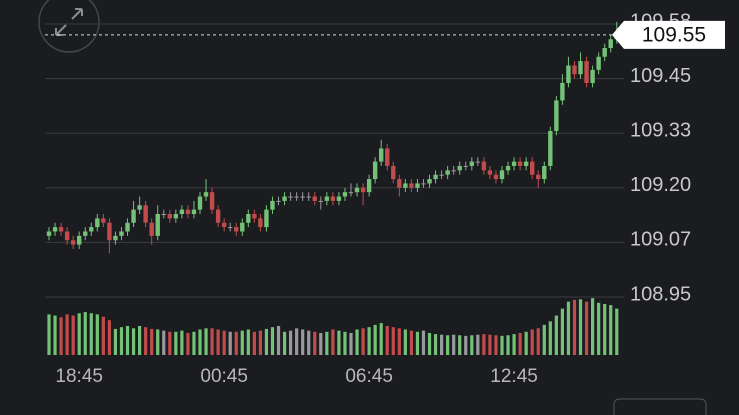 The width and height of the screenshot is (739, 415). Describe the element at coordinates (660, 406) in the screenshot. I see `bottom-button` at that location.